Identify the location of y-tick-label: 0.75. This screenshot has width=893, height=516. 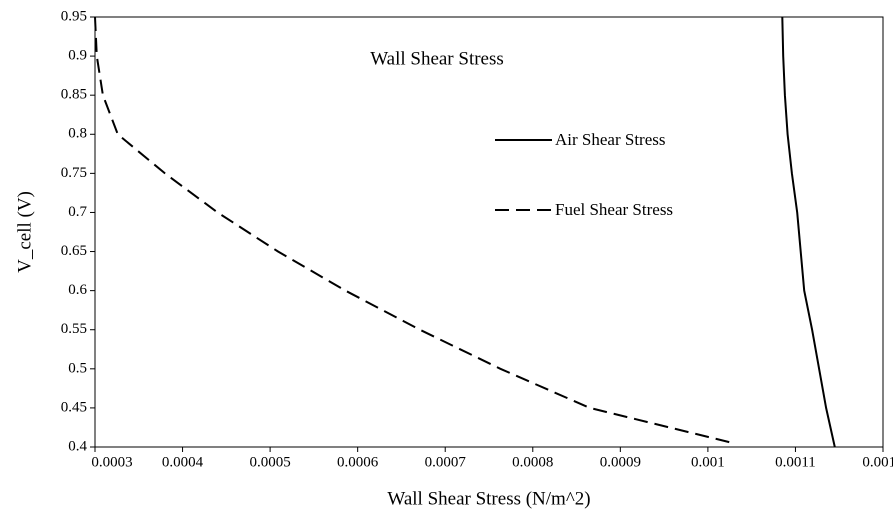
(74, 173).